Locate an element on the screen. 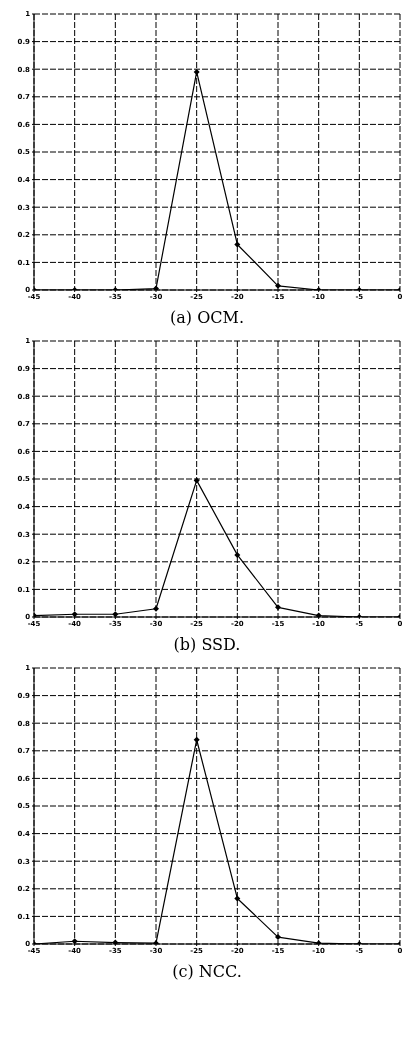 Image resolution: width=414 pixels, height=1053 pixels. text: (c) NCC. is located at coordinates (207, 971).